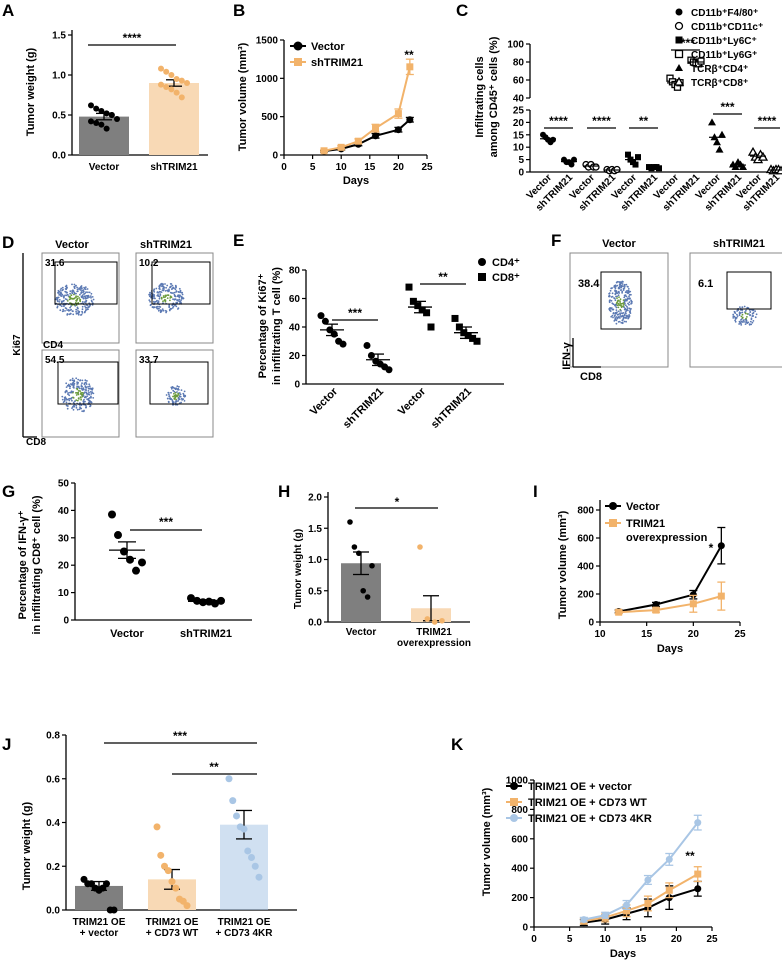  What do you see at coordinates (166, 559) in the screenshot?
I see `g-groups` at bounding box center [166, 559].